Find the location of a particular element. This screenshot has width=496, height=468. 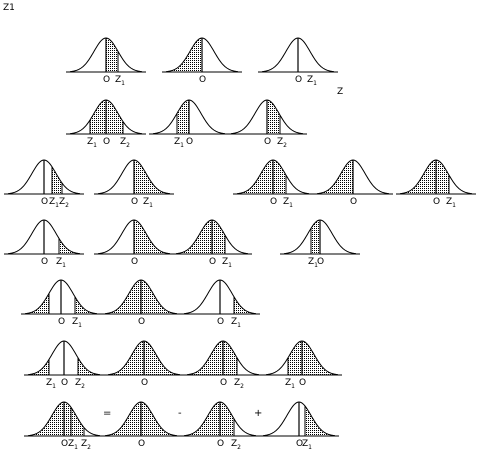

plus-operator: + is located at coordinates (258, 413).